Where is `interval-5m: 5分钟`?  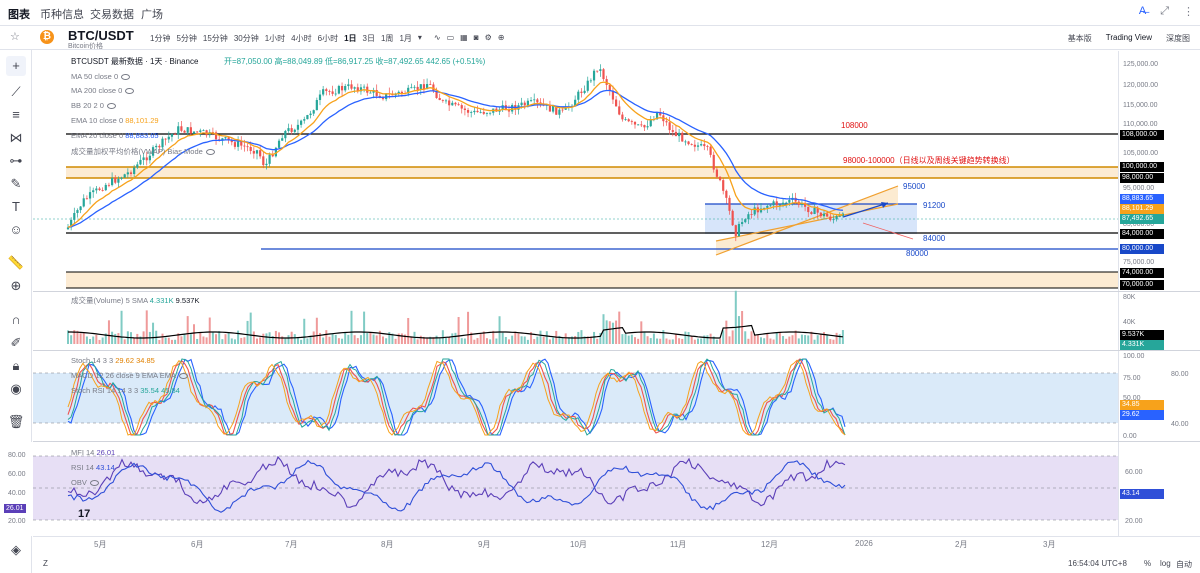 interval-5m: 5分钟 is located at coordinates (186, 38).